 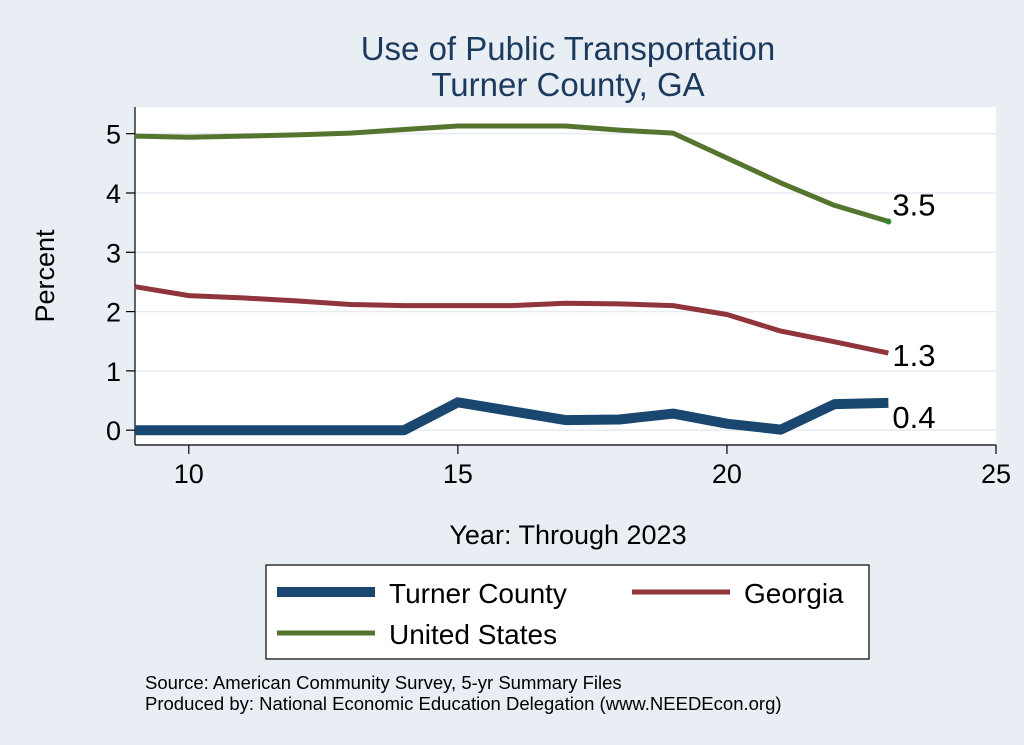 What do you see at coordinates (45, 276) in the screenshot?
I see `y-axis-label: Percent` at bounding box center [45, 276].